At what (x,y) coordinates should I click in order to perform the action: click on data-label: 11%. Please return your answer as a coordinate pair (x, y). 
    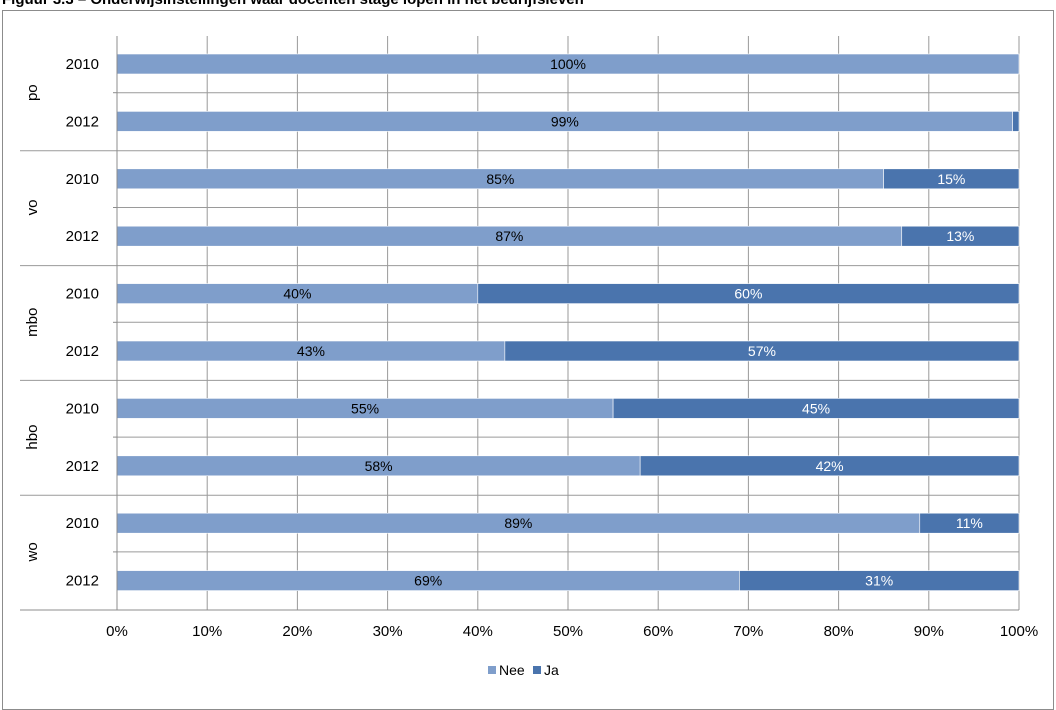
    Looking at the image, I should click on (969, 523).